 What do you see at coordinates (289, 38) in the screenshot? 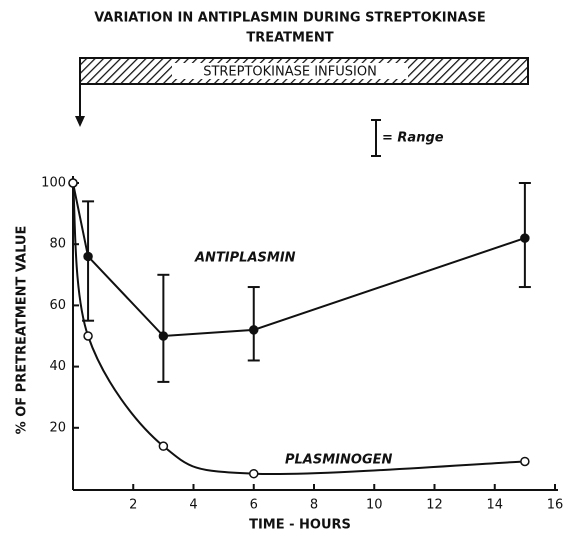
I see `chart-title: TREATMENT` at bounding box center [289, 38].